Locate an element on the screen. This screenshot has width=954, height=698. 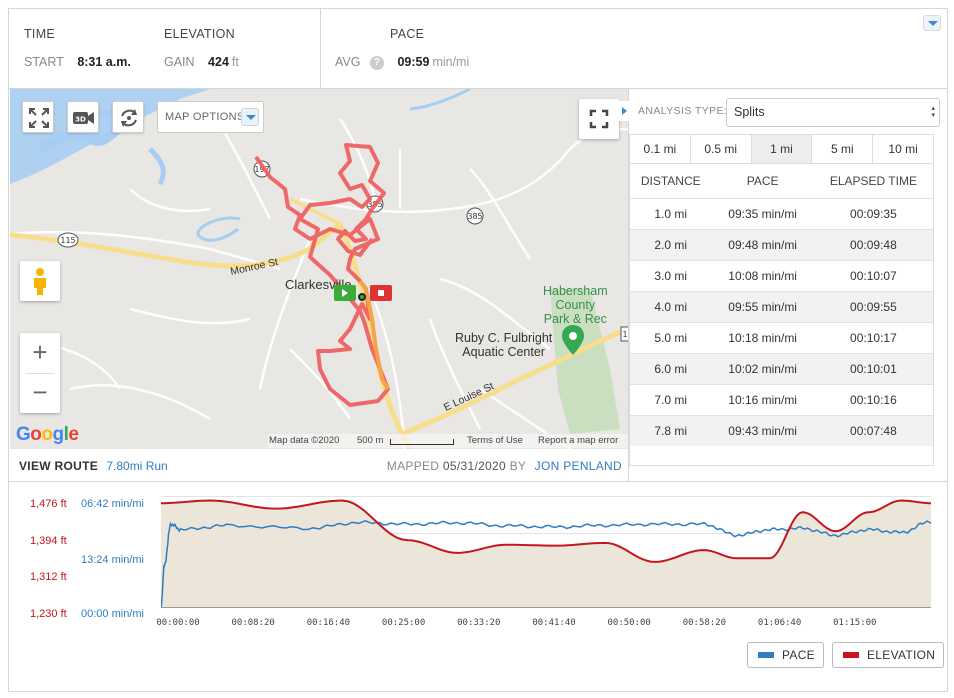
start-marker-icon is located at coordinates (345, 293).